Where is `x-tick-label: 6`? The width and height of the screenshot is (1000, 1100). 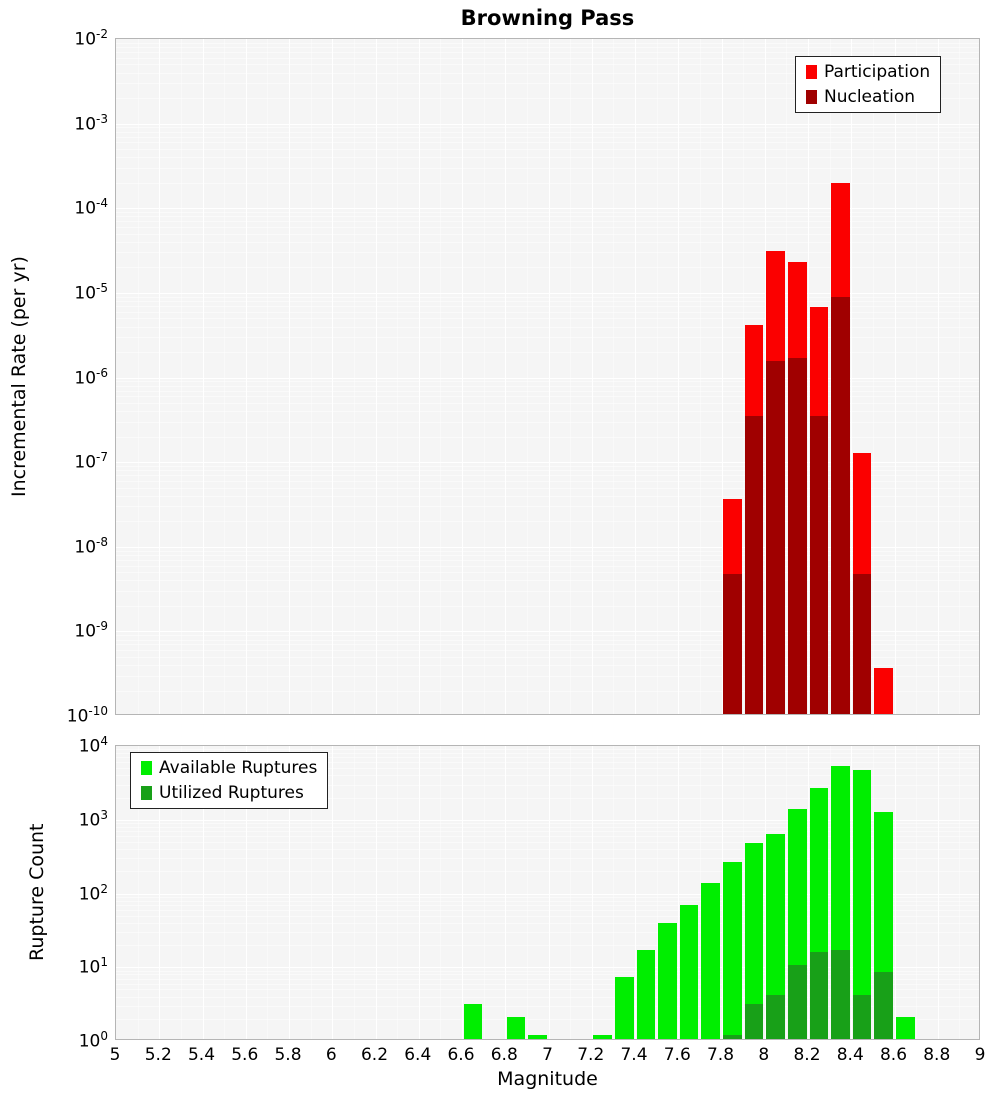 x-tick-label: 6 is located at coordinates (331, 1055).